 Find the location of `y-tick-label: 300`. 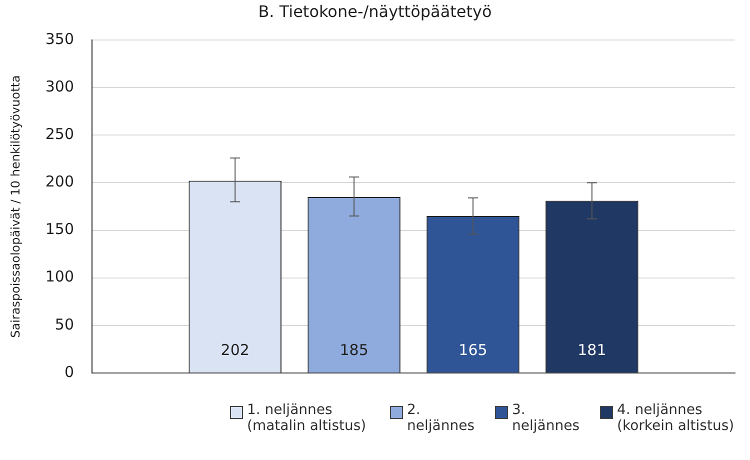

y-tick-label: 300 is located at coordinates (59, 86).